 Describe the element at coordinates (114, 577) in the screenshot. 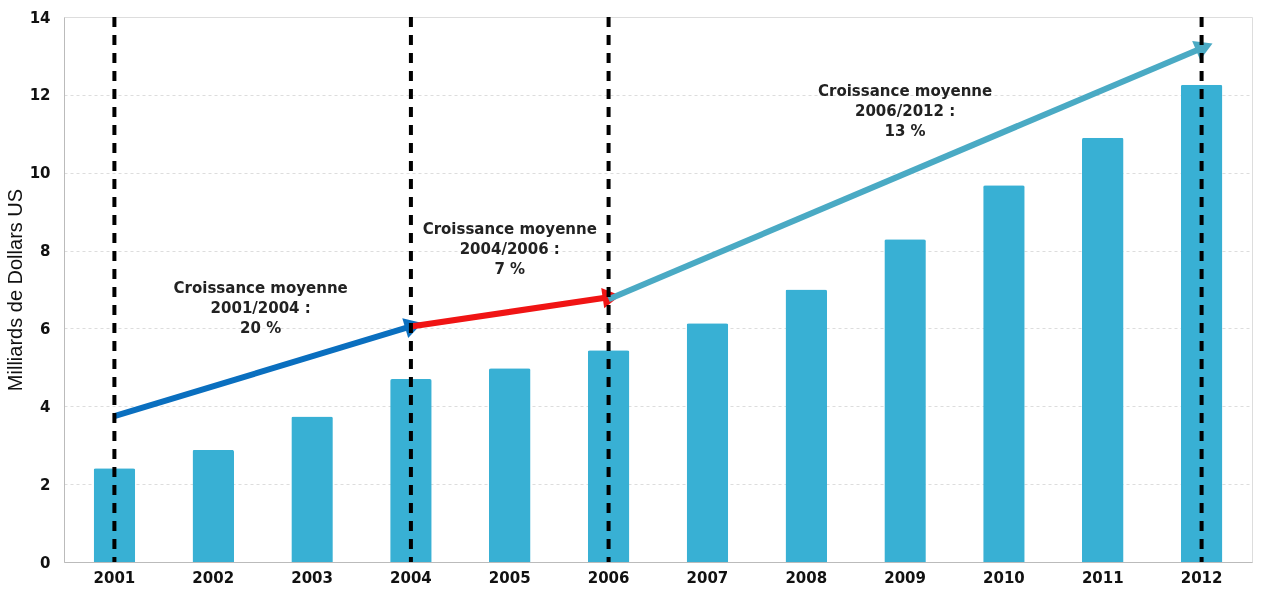

I see `x-tick-label: 2001` at that location.